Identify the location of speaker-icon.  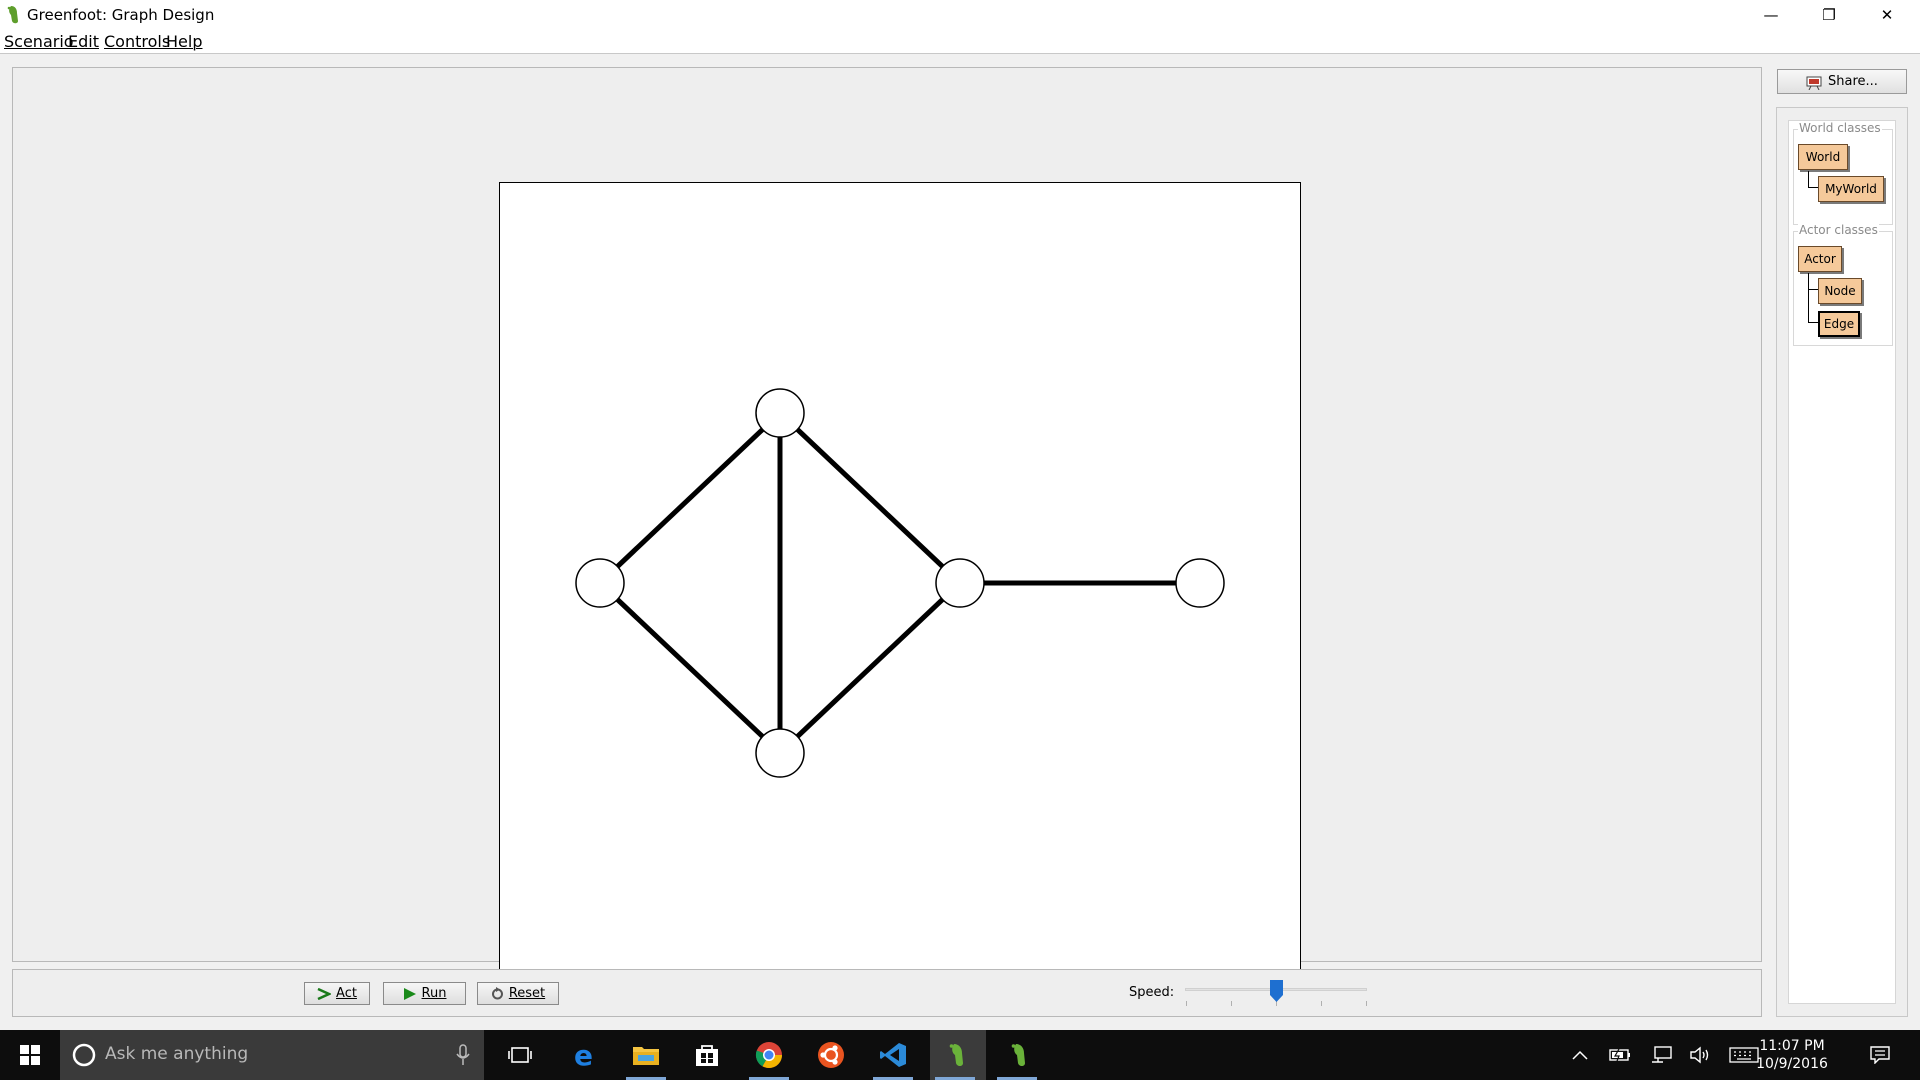
(1699, 1055).